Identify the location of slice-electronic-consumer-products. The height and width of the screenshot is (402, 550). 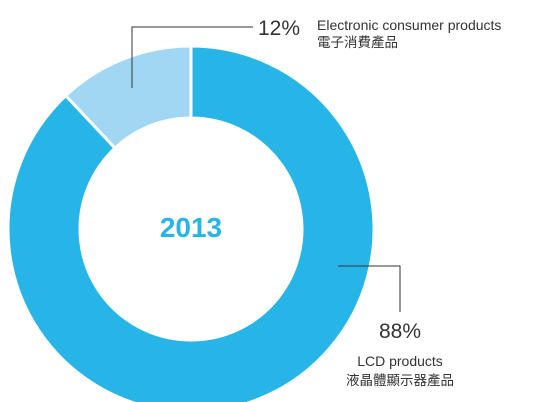
(128, 97).